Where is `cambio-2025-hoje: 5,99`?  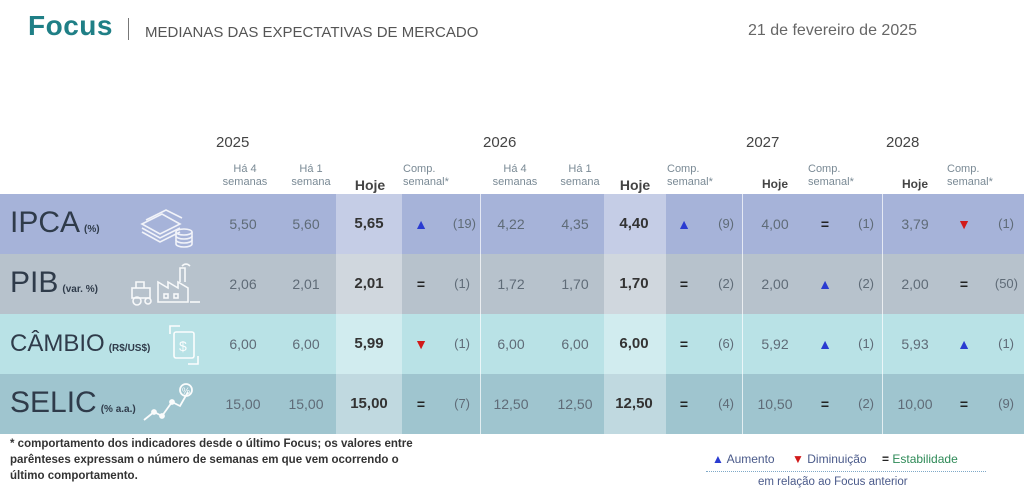 cambio-2025-hoje: 5,99 is located at coordinates (369, 343).